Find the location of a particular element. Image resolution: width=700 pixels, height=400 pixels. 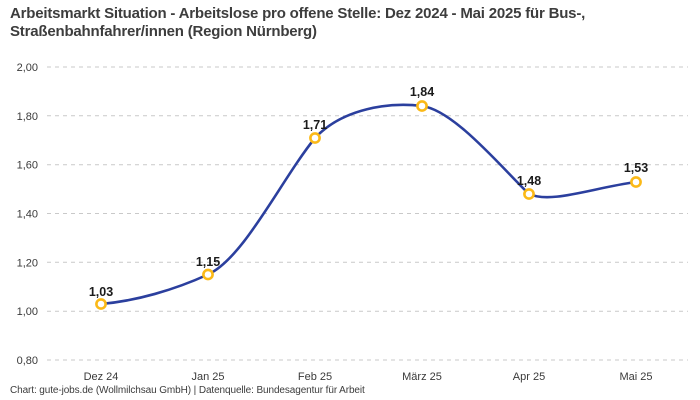

y-tick-label: 0,80 is located at coordinates (27, 361).